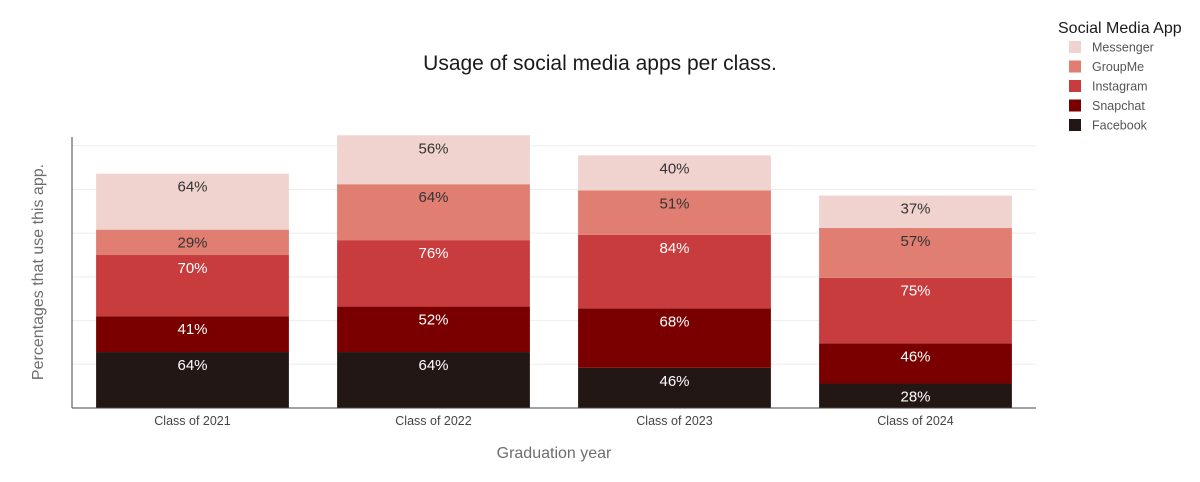  What do you see at coordinates (1075, 66) in the screenshot?
I see `legend-swatch-groupme` at bounding box center [1075, 66].